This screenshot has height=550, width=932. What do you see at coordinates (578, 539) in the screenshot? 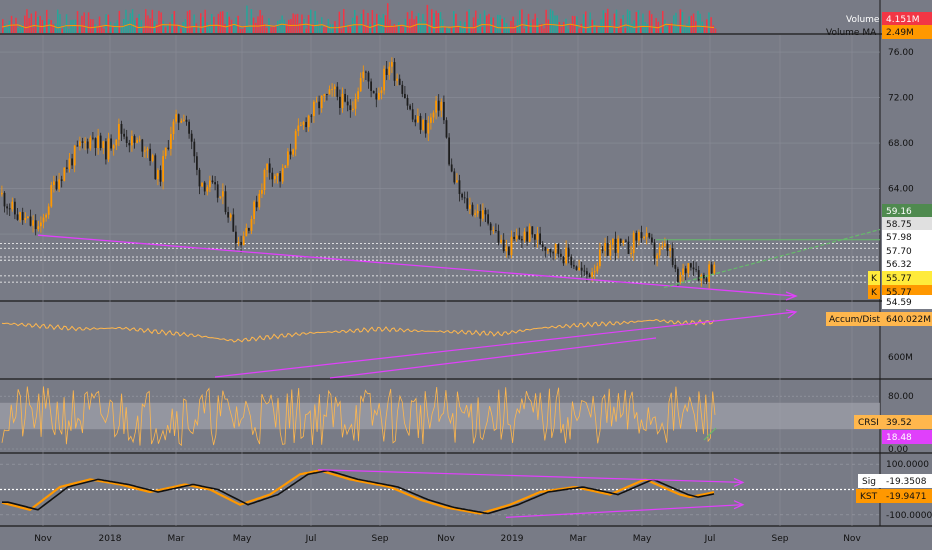
I see `x-tick-label: Mar` at bounding box center [578, 539].